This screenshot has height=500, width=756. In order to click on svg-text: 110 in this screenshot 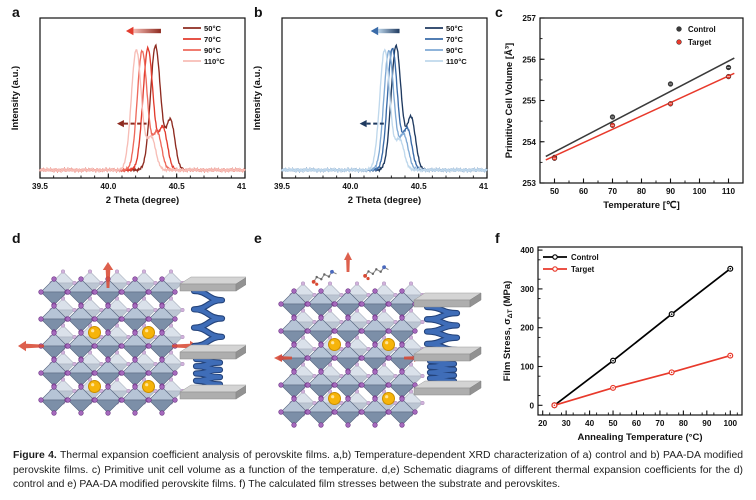, I will do `click(729, 191)`.